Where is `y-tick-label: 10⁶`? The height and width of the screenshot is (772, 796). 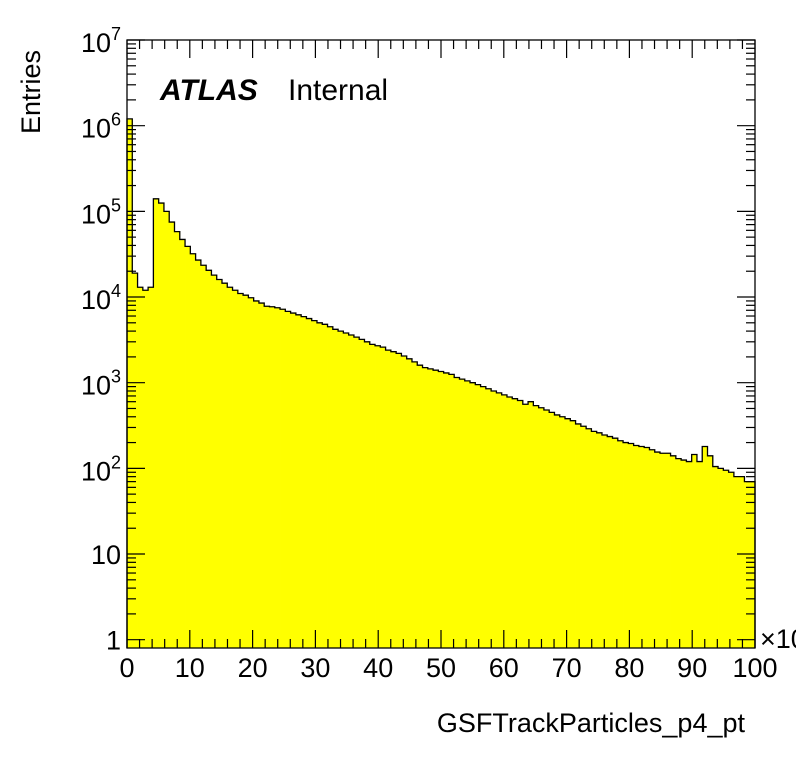
y-tick-label: 10⁶ is located at coordinates (101, 127).